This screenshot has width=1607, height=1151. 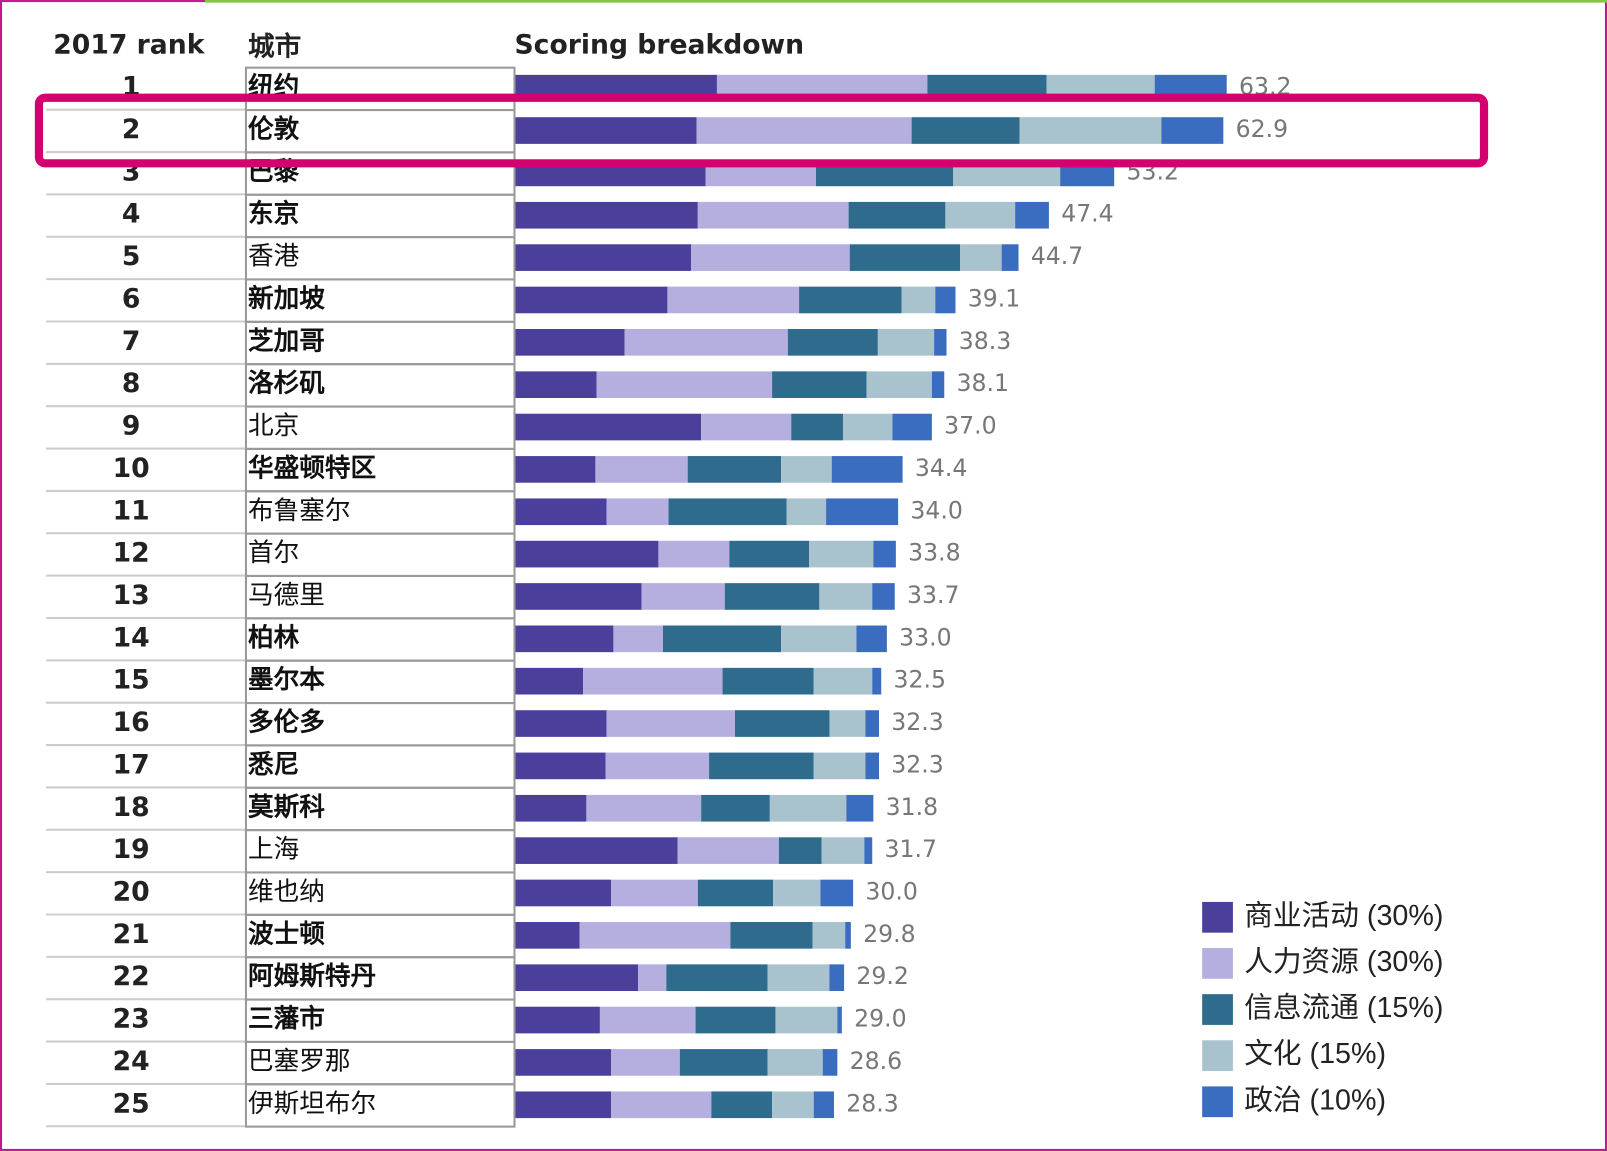 What do you see at coordinates (131, 553) in the screenshot?
I see `rank: 12` at bounding box center [131, 553].